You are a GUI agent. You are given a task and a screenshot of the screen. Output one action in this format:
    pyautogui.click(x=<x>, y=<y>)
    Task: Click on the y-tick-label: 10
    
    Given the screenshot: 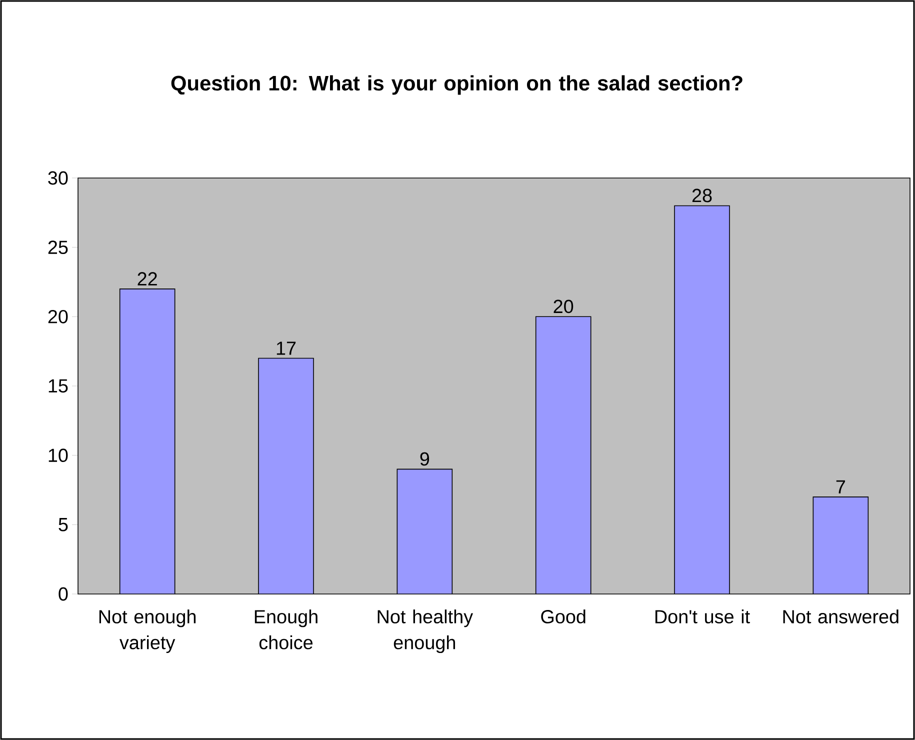 What is the action you would take?
    pyautogui.click(x=58, y=455)
    